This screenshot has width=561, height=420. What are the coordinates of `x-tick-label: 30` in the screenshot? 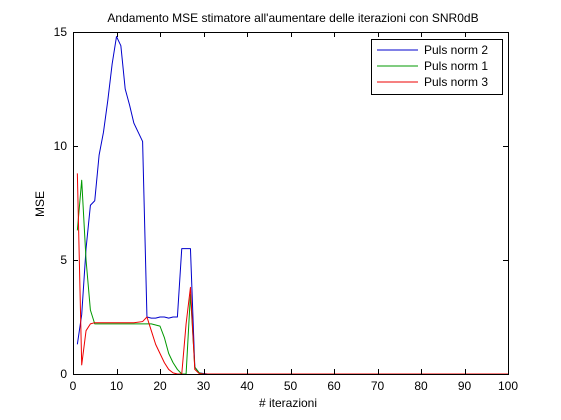 It's located at (204, 386).